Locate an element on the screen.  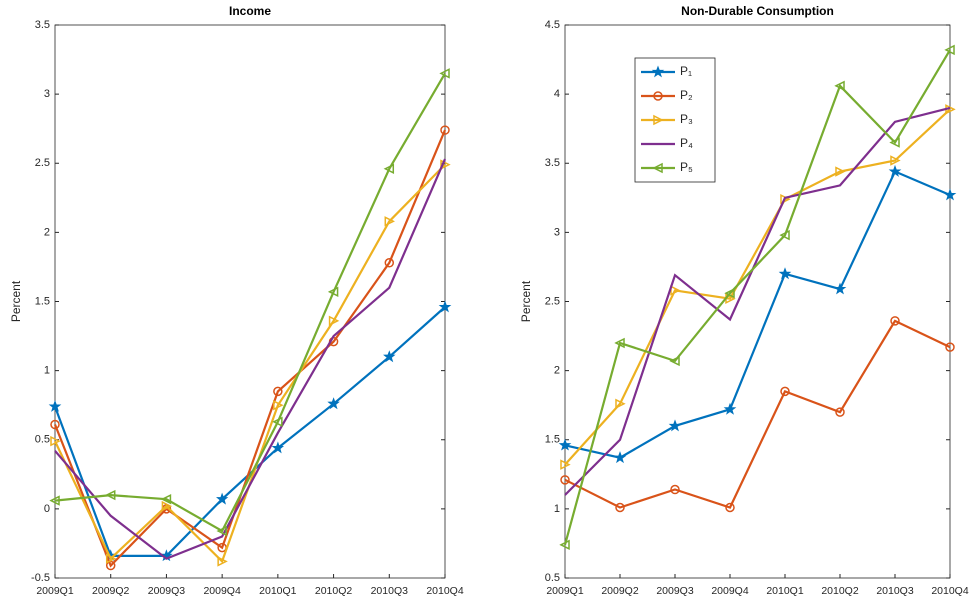
legend-label: P₅ is located at coordinates (686, 167).